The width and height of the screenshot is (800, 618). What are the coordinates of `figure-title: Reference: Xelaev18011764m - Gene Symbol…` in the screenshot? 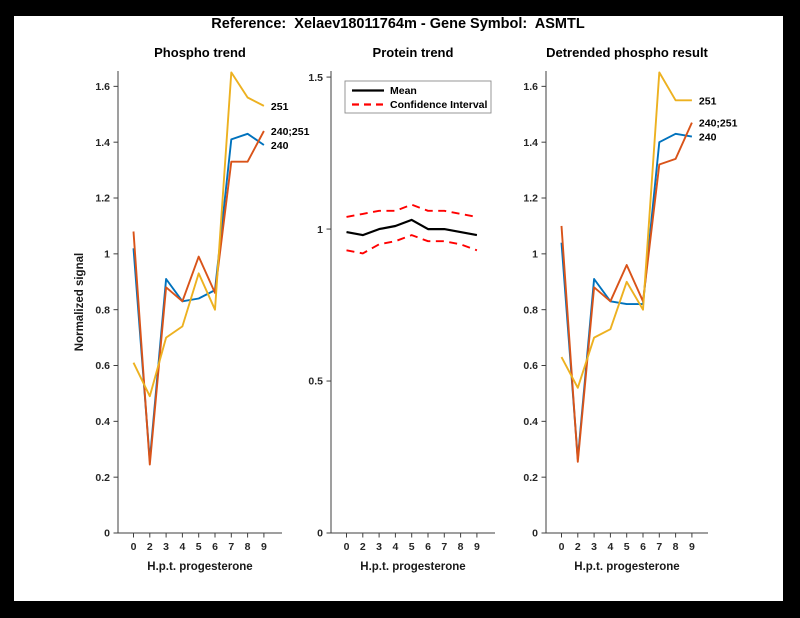 It's located at (398, 24).